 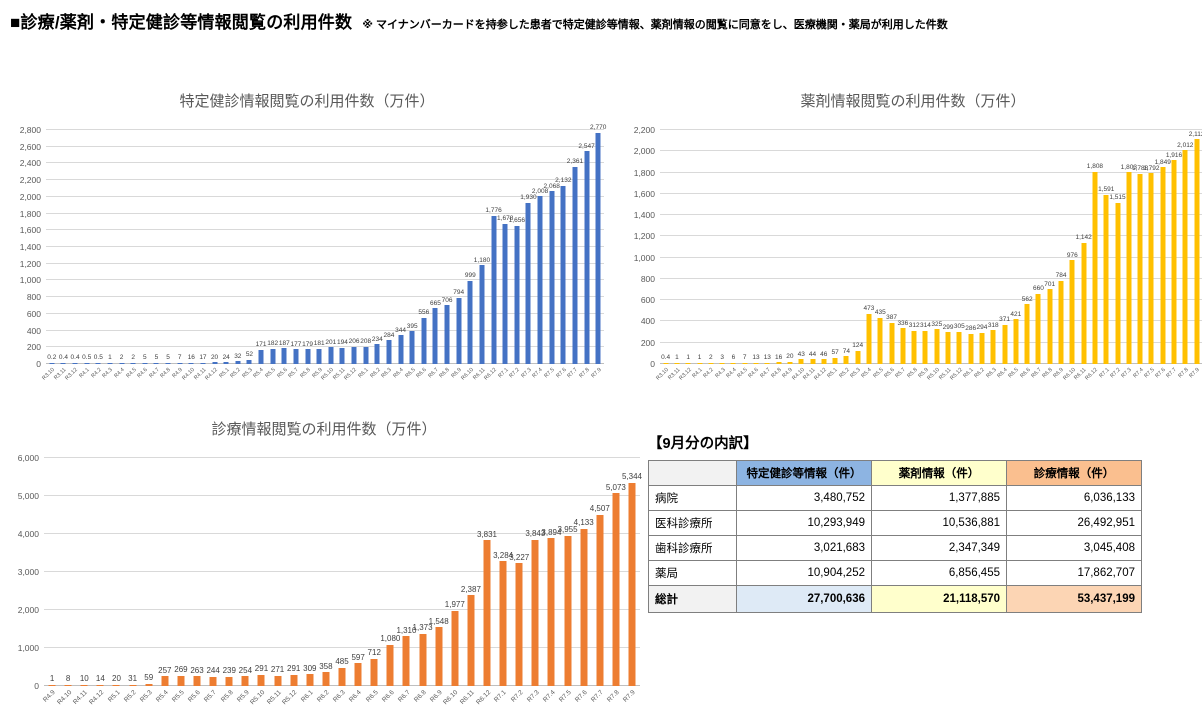 I want to click on bar-slot: 2 R4.2, so click(x=709, y=254).